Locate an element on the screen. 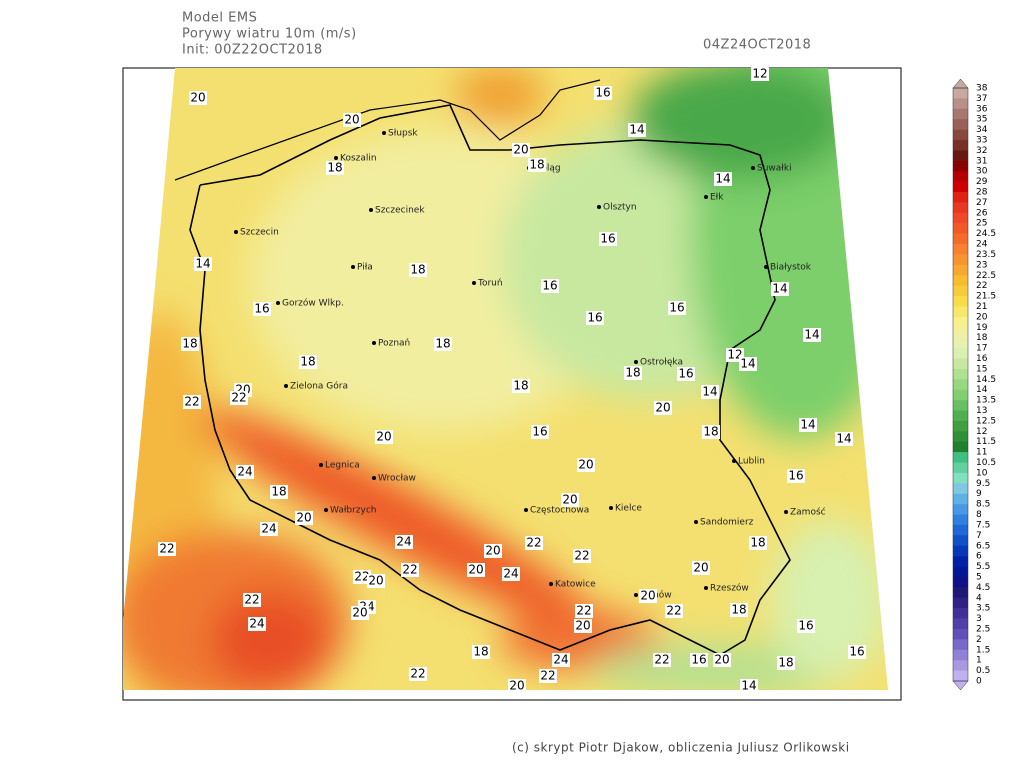  colorbar-label: 30 is located at coordinates (982, 172).